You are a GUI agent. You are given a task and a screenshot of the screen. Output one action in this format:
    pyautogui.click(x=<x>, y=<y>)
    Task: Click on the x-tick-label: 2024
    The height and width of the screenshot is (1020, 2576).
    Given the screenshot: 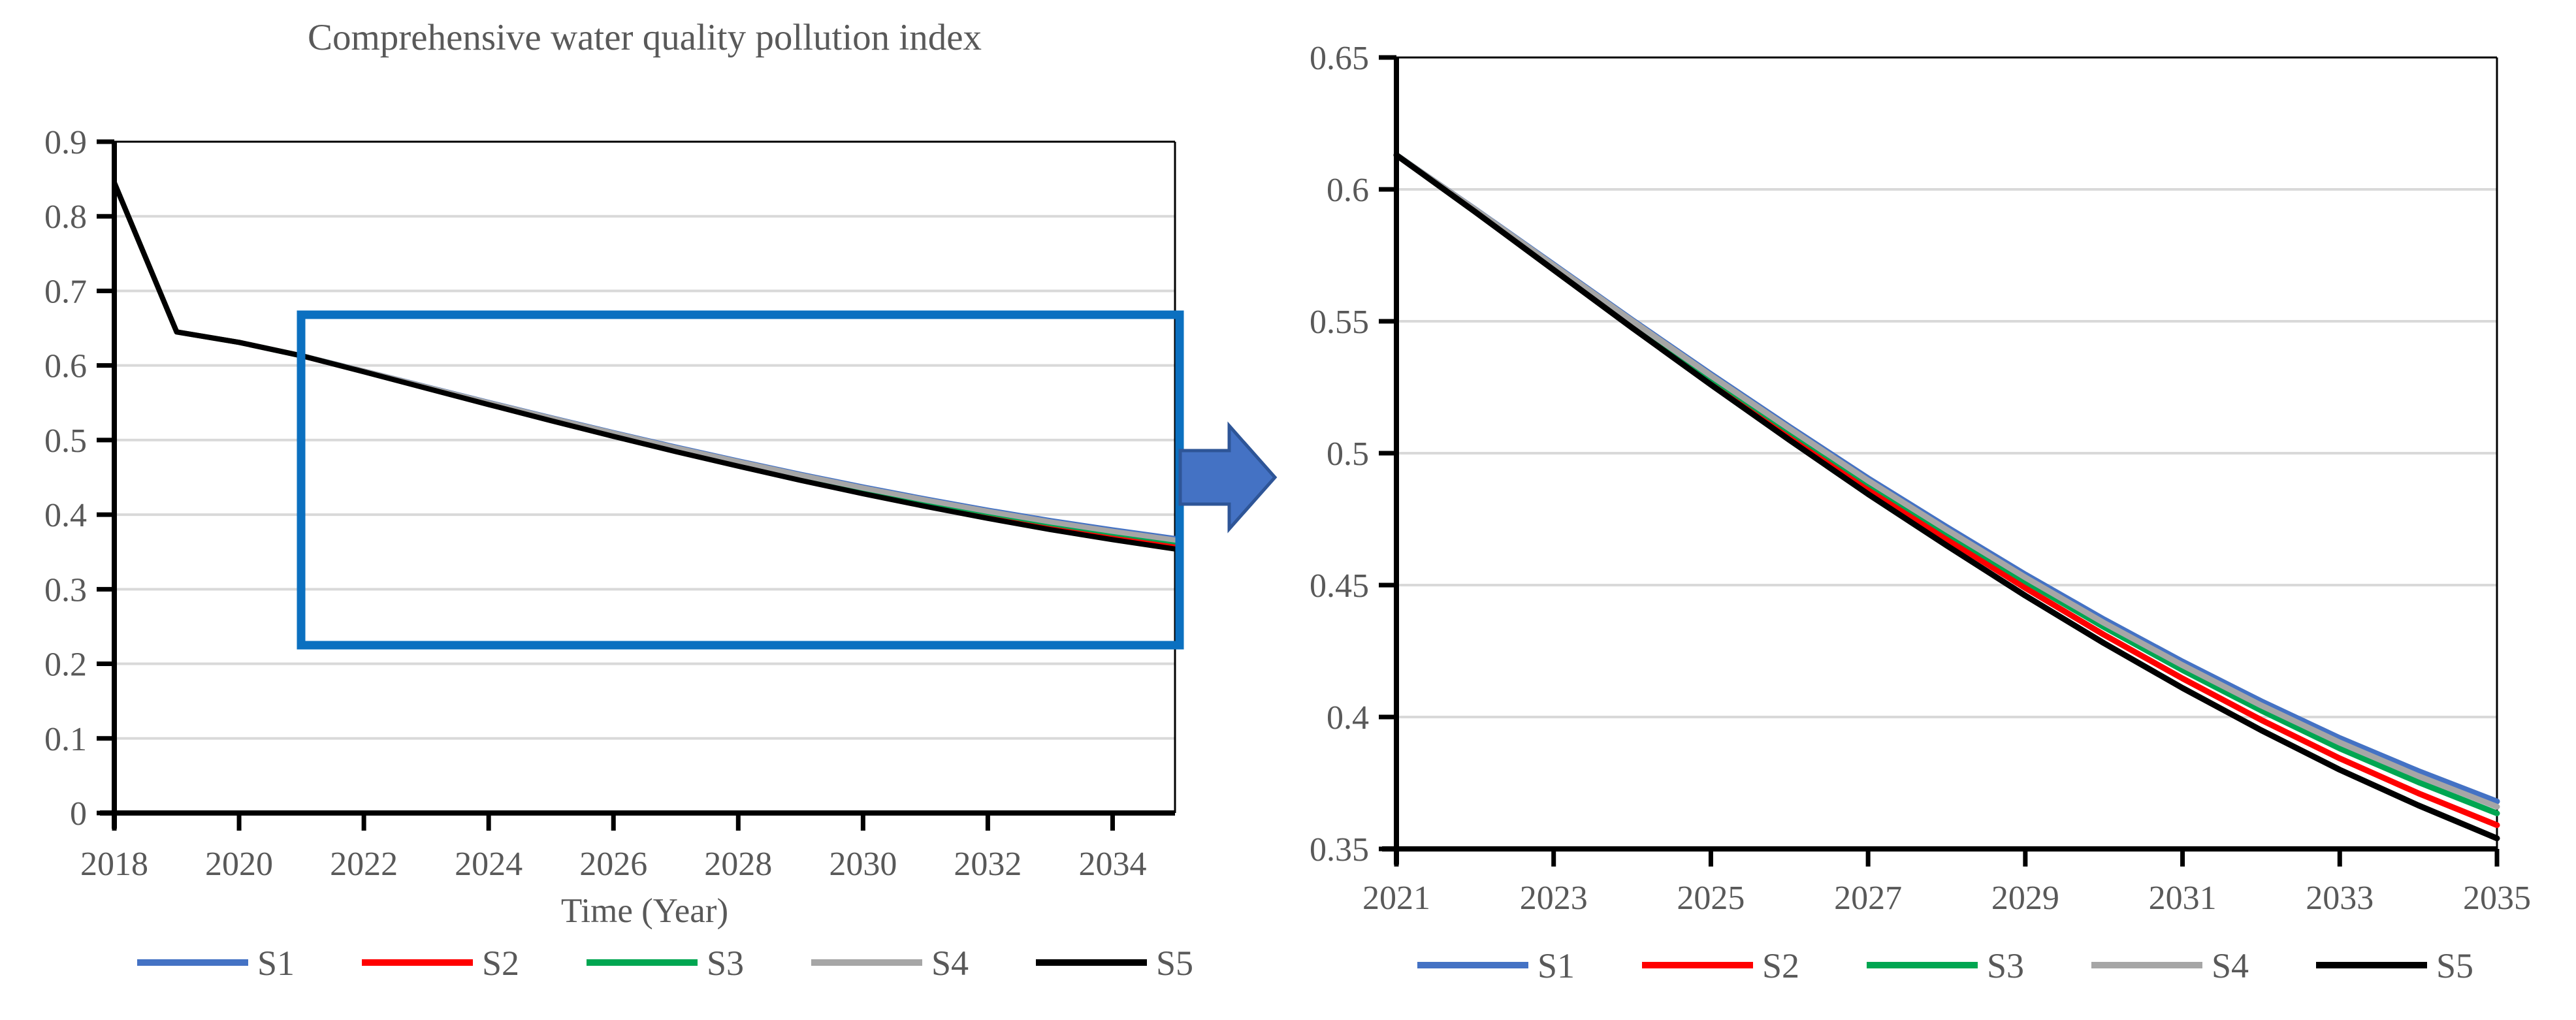 What is the action you would take?
    pyautogui.click(x=489, y=865)
    